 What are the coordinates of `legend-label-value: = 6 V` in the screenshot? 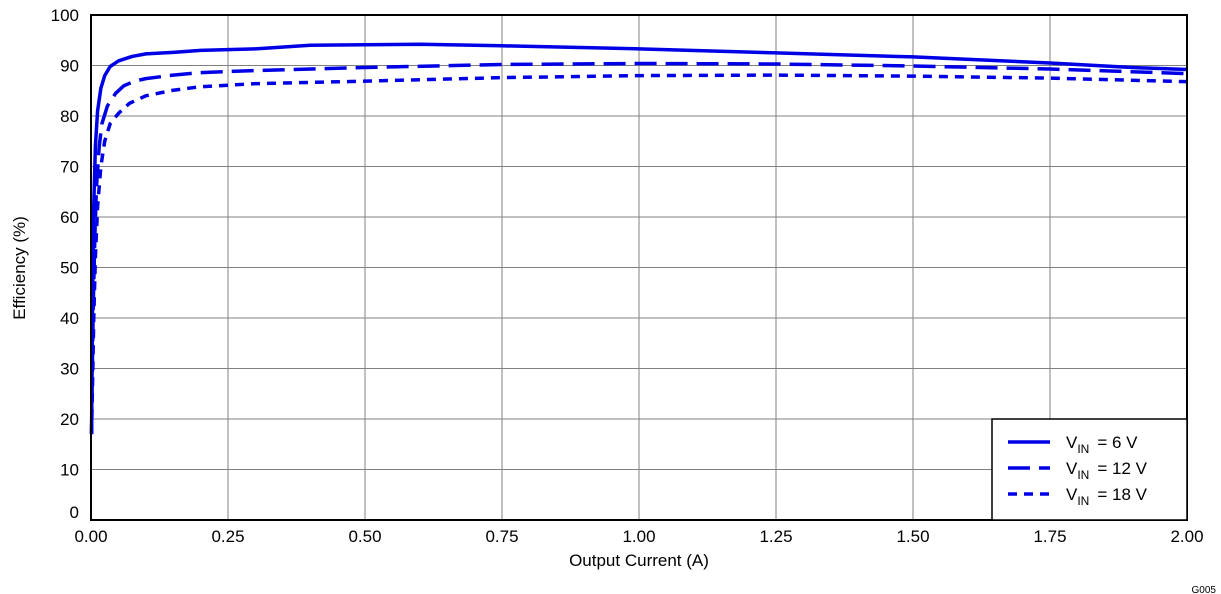 It's located at (1117, 442).